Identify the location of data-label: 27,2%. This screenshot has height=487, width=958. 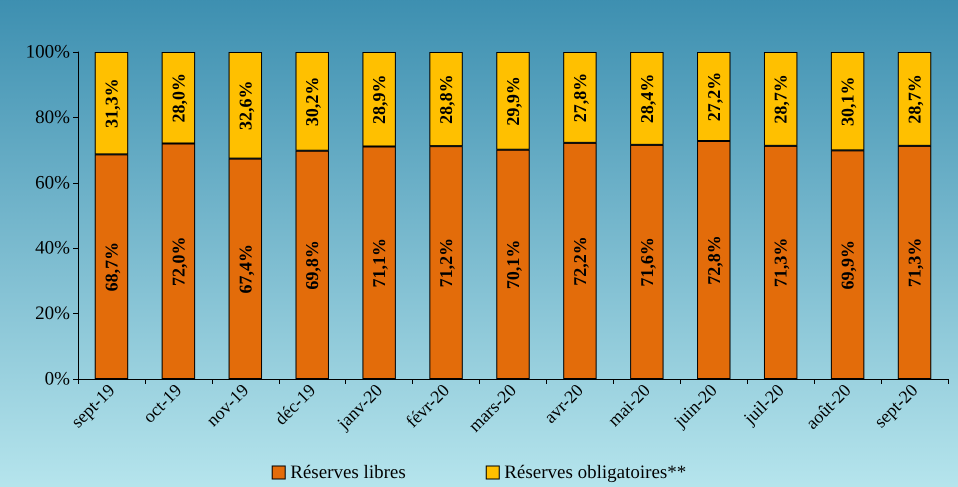
(714, 97).